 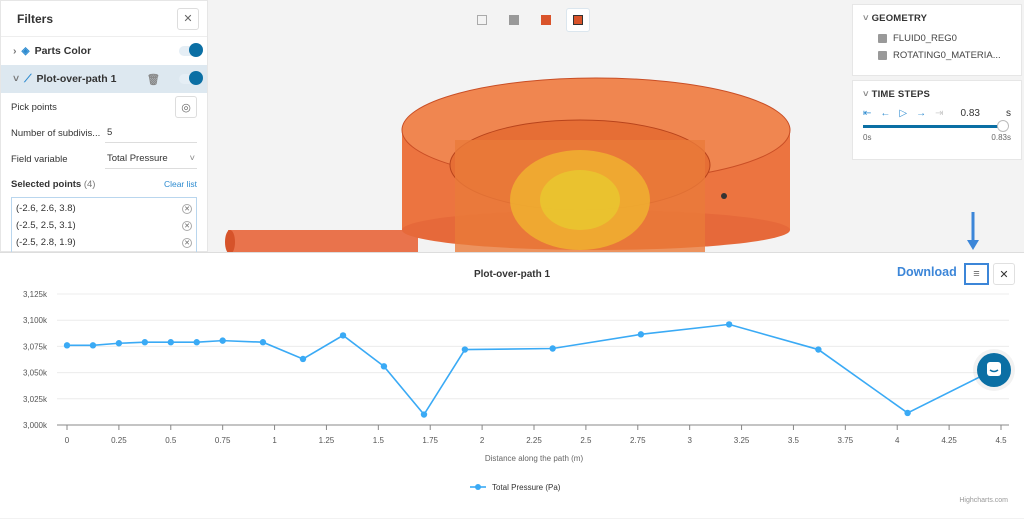 What do you see at coordinates (482, 20) in the screenshot?
I see `wireframe-view-button` at bounding box center [482, 20].